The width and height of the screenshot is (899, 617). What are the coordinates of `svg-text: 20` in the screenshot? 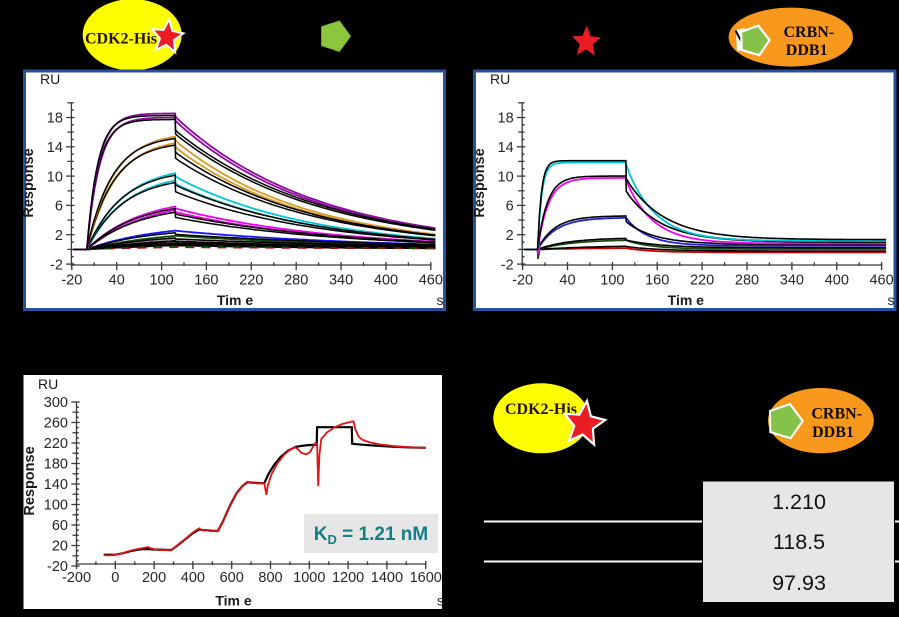 It's located at (60, 547).